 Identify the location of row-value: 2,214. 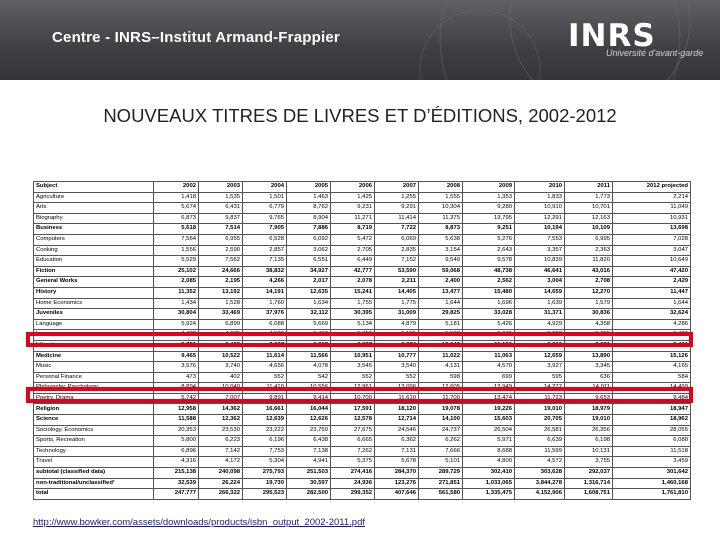
(651, 197).